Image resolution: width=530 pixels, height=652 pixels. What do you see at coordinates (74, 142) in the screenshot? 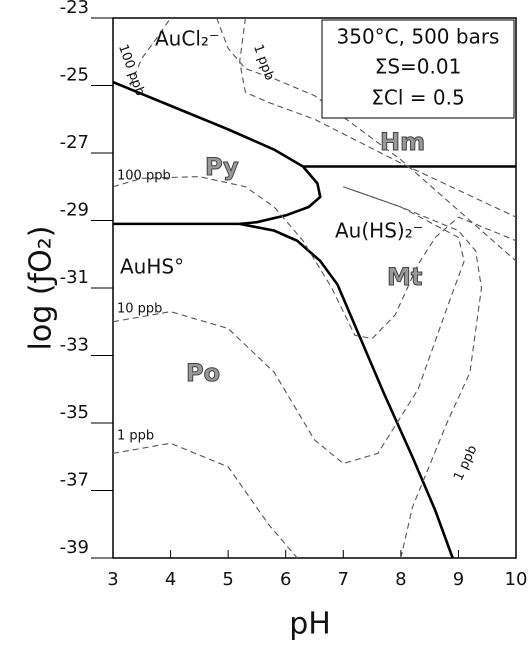
I see `y-tick-label: -27` at bounding box center [74, 142].